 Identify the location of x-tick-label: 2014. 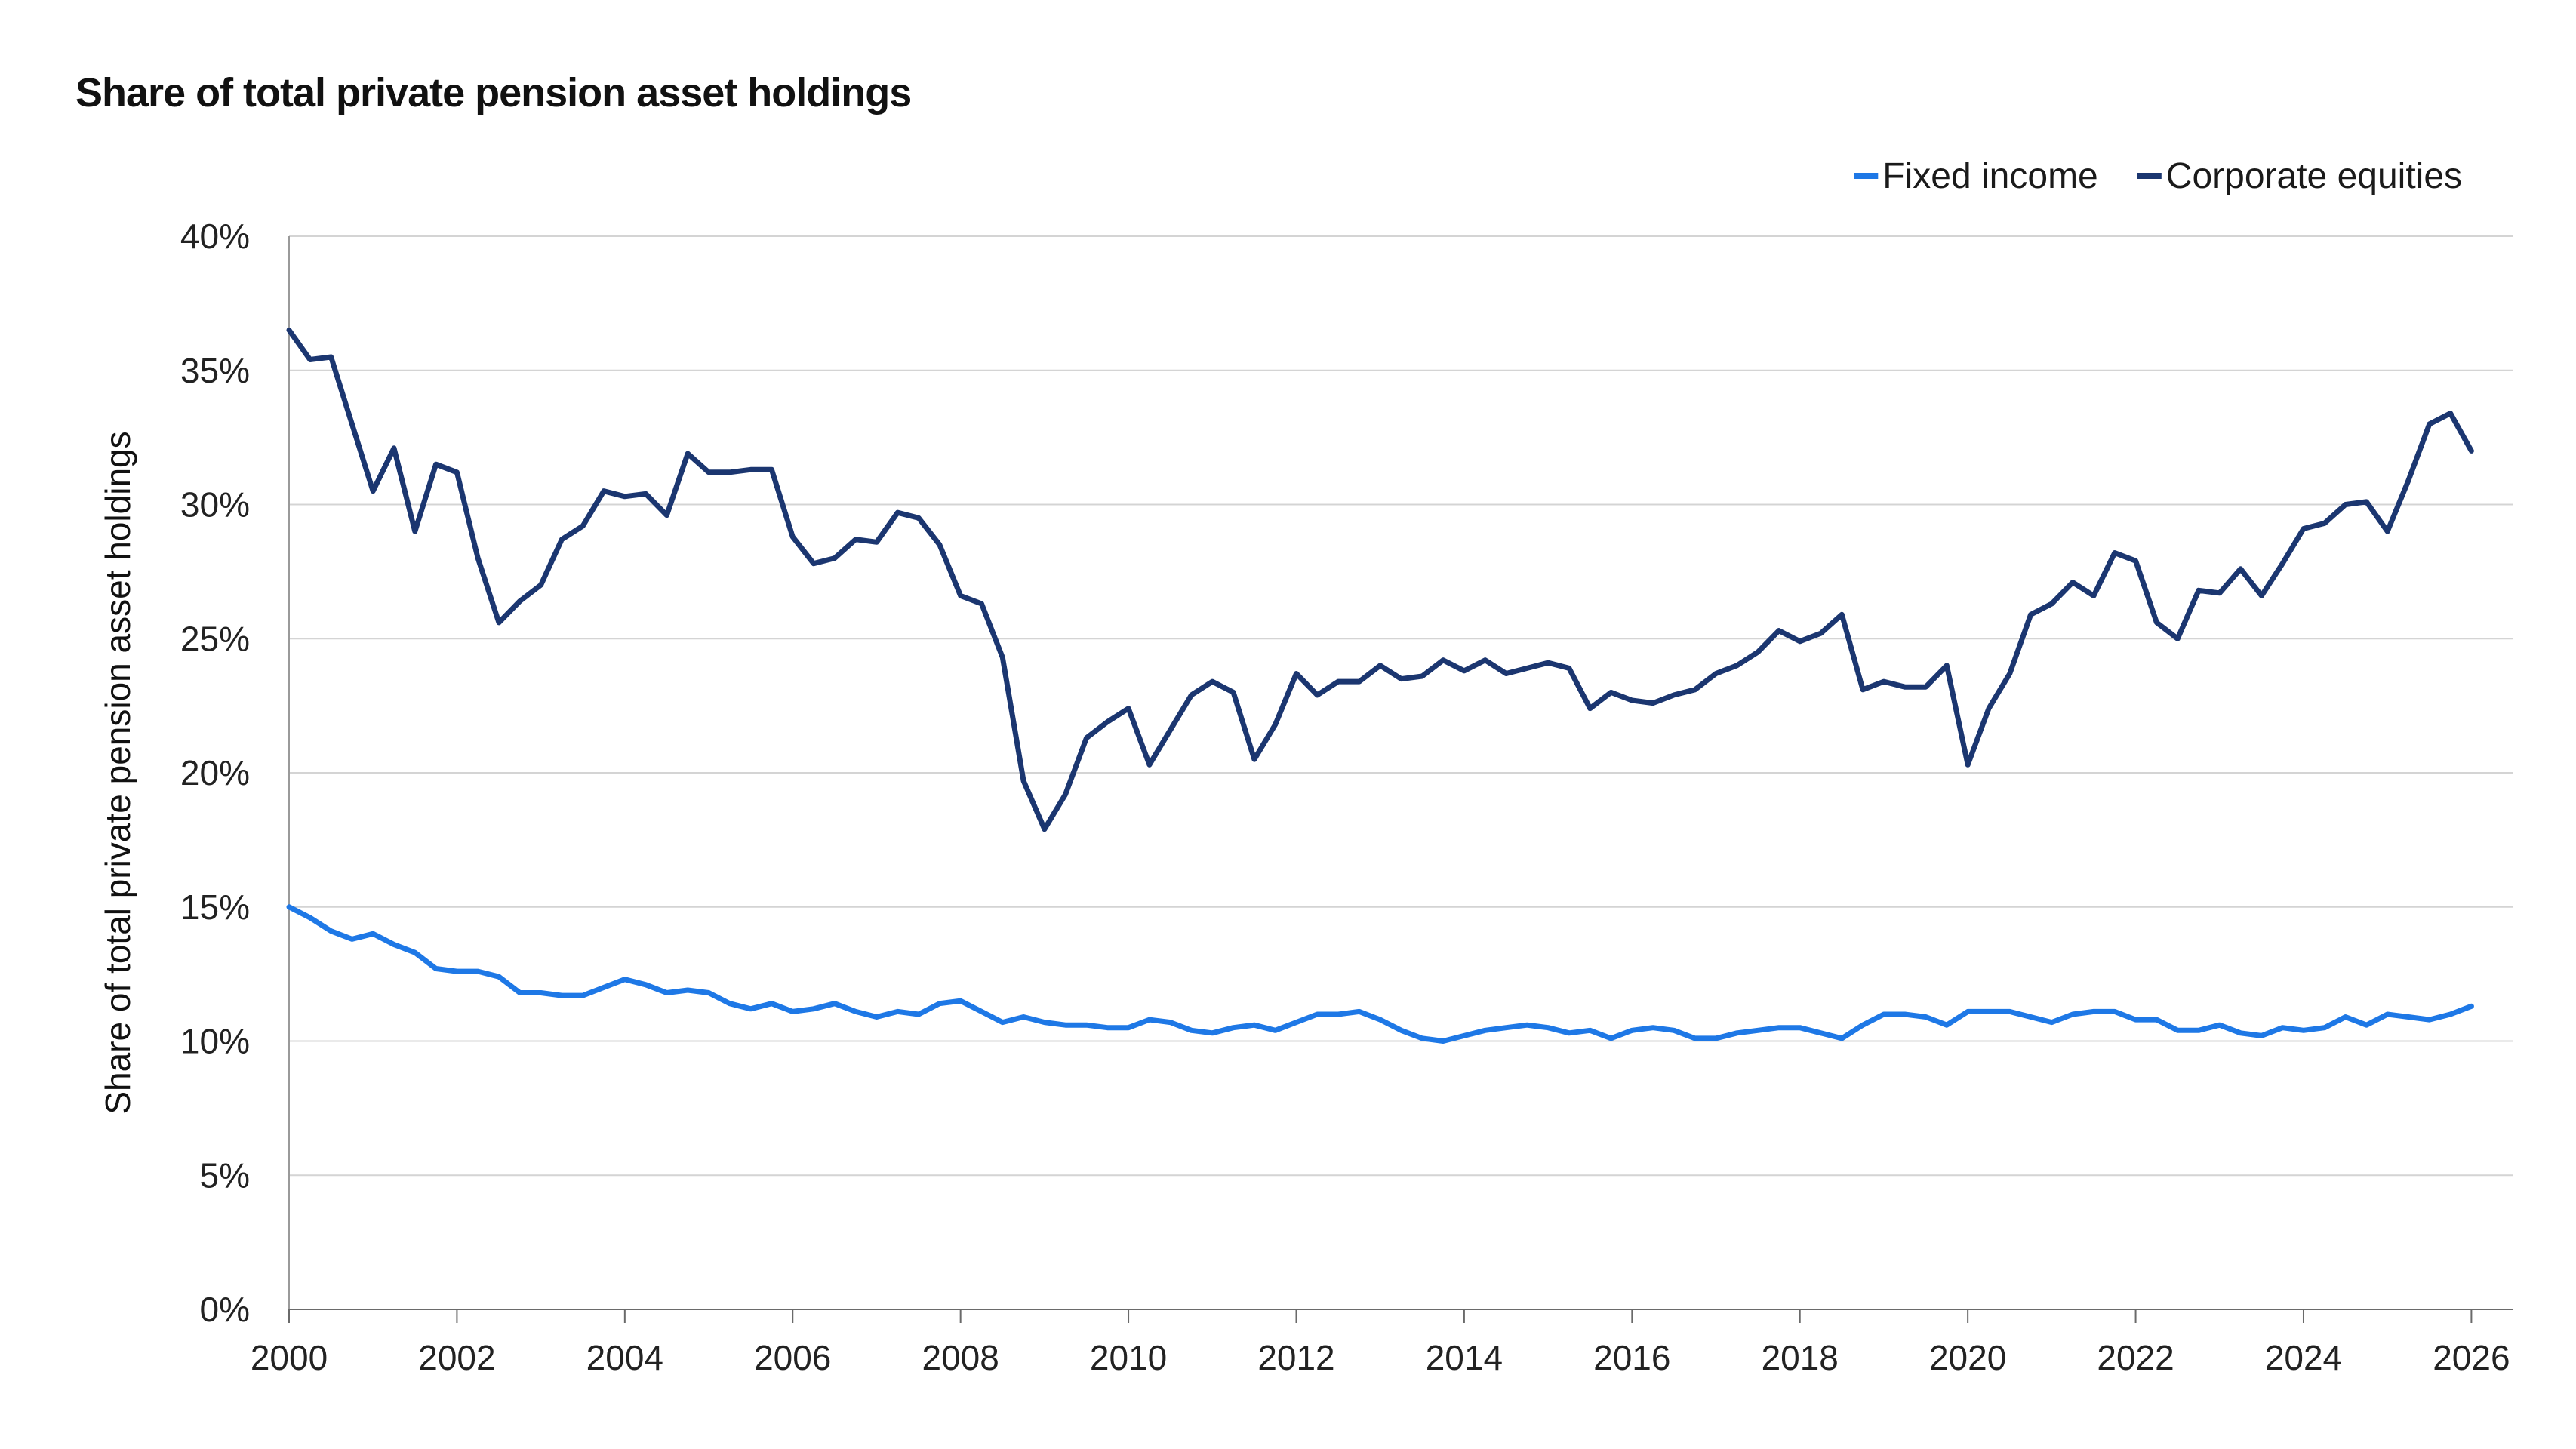
(1464, 1357).